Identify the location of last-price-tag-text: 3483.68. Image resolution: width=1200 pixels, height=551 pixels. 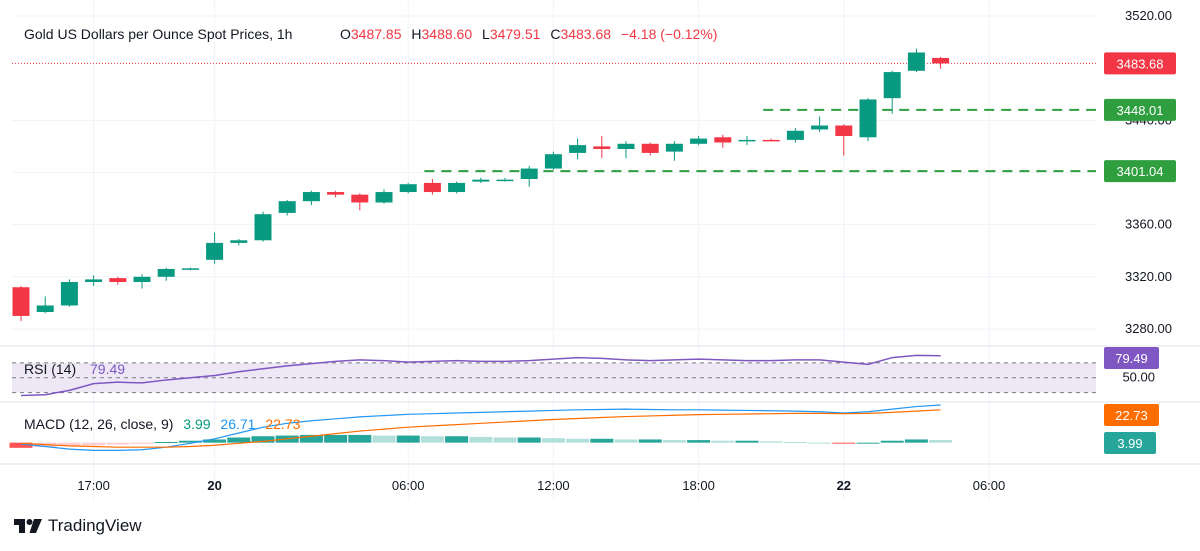
(1140, 63).